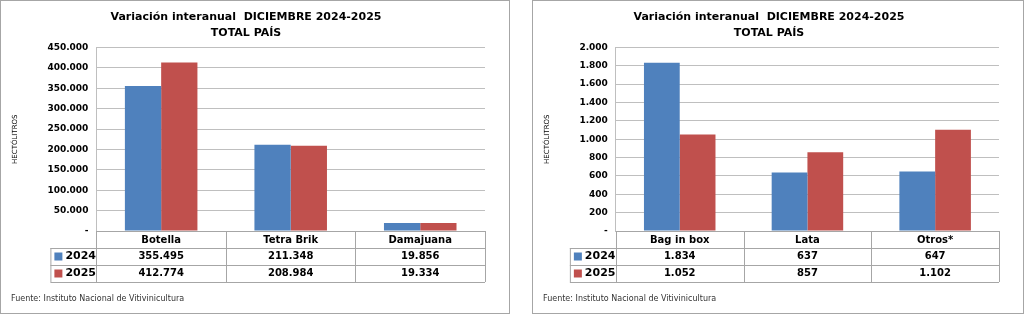  Describe the element at coordinates (71, 209) in the screenshot. I see `y-tick-label: 50.000` at that location.